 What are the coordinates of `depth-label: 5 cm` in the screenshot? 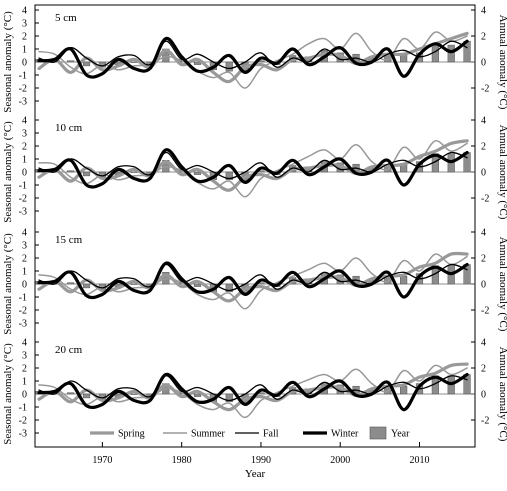 It's located at (66, 18).